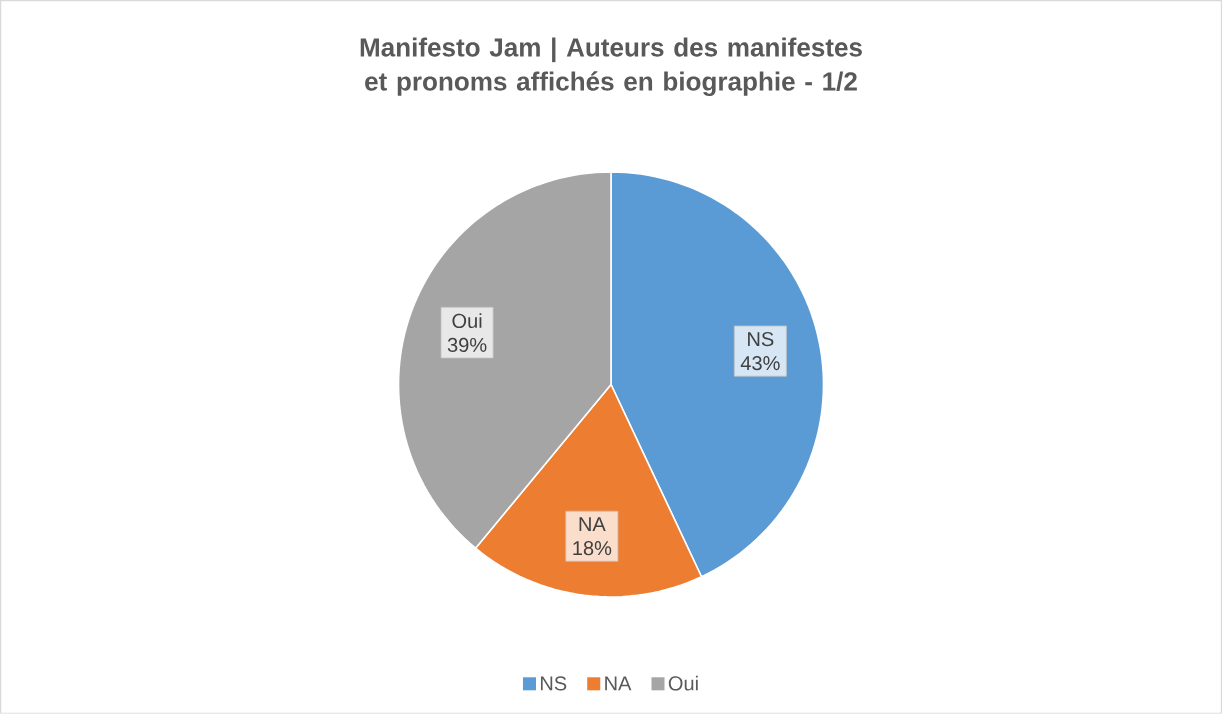 This screenshot has height=714, width=1222. What do you see at coordinates (467, 321) in the screenshot?
I see `slice-label: Oui` at bounding box center [467, 321].